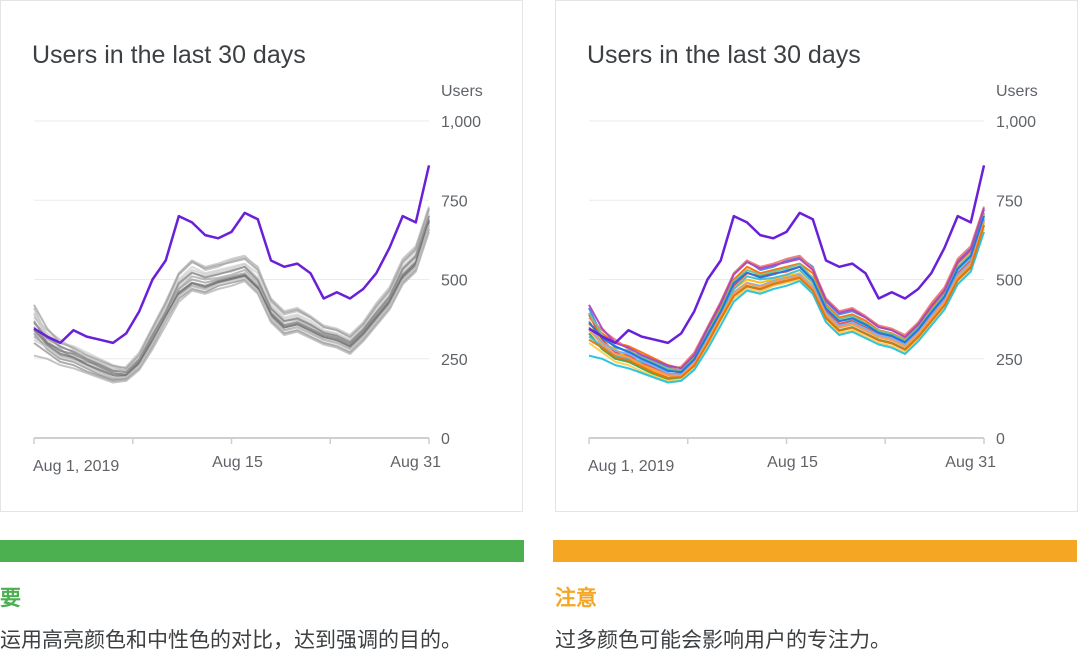 Image resolution: width=1080 pixels, height=654 pixels. I want to click on caution-label: 注意, so click(576, 598).